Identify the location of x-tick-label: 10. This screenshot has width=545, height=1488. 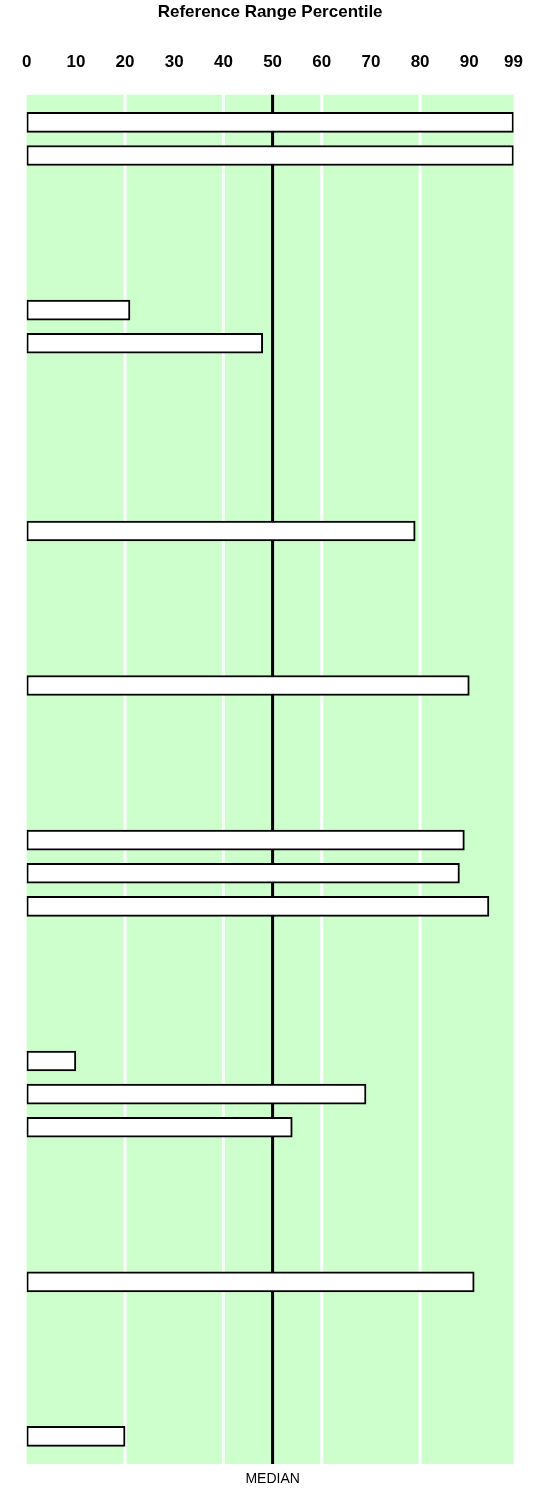
(76, 62).